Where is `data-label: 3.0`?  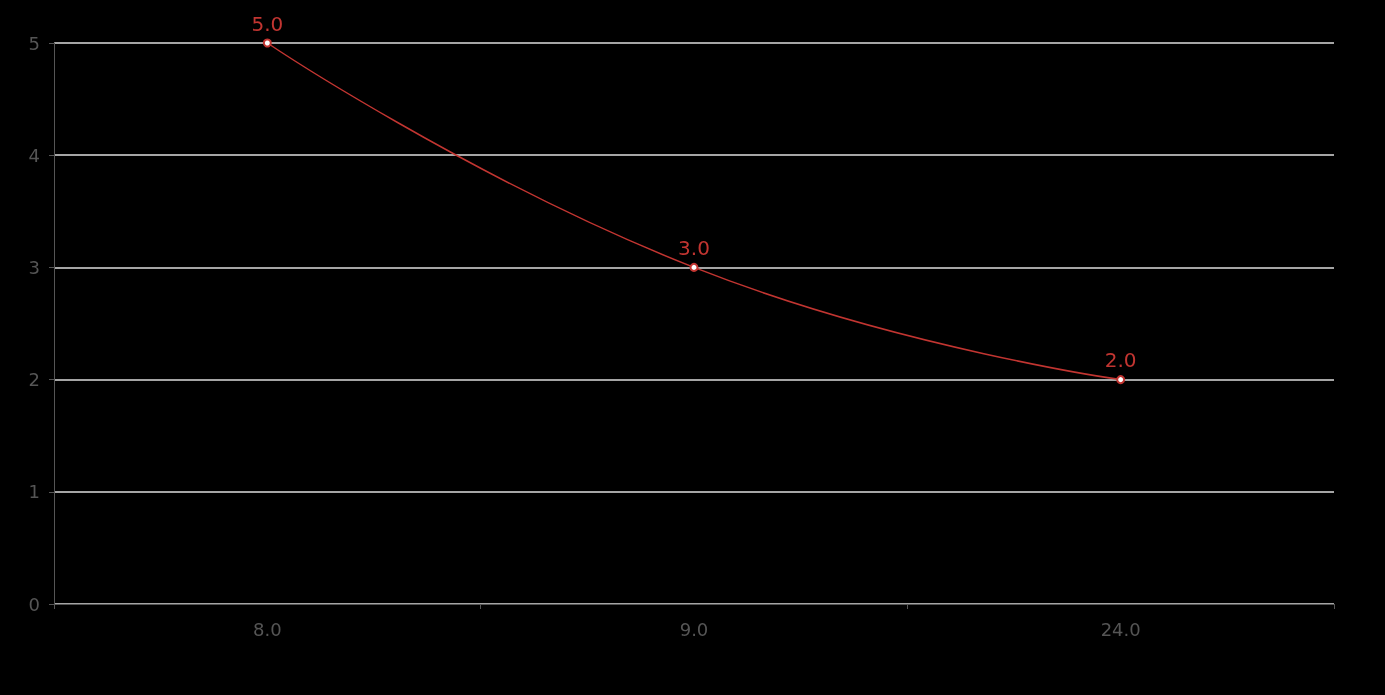
data-label: 3.0 is located at coordinates (694, 247).